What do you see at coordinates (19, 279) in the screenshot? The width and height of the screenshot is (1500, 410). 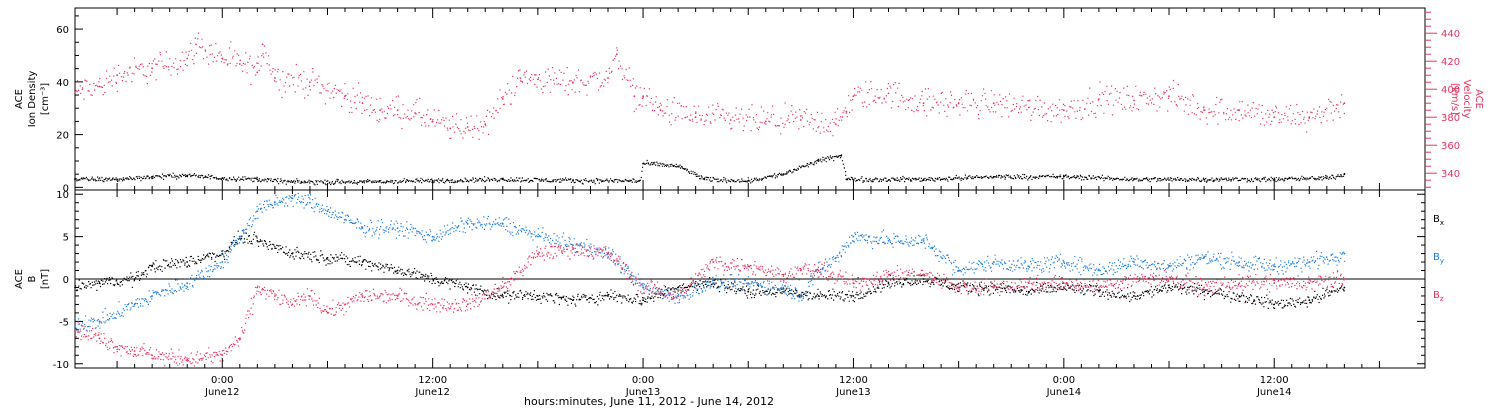 I see `bottom-left-label-line-1: ACE` at bounding box center [19, 279].